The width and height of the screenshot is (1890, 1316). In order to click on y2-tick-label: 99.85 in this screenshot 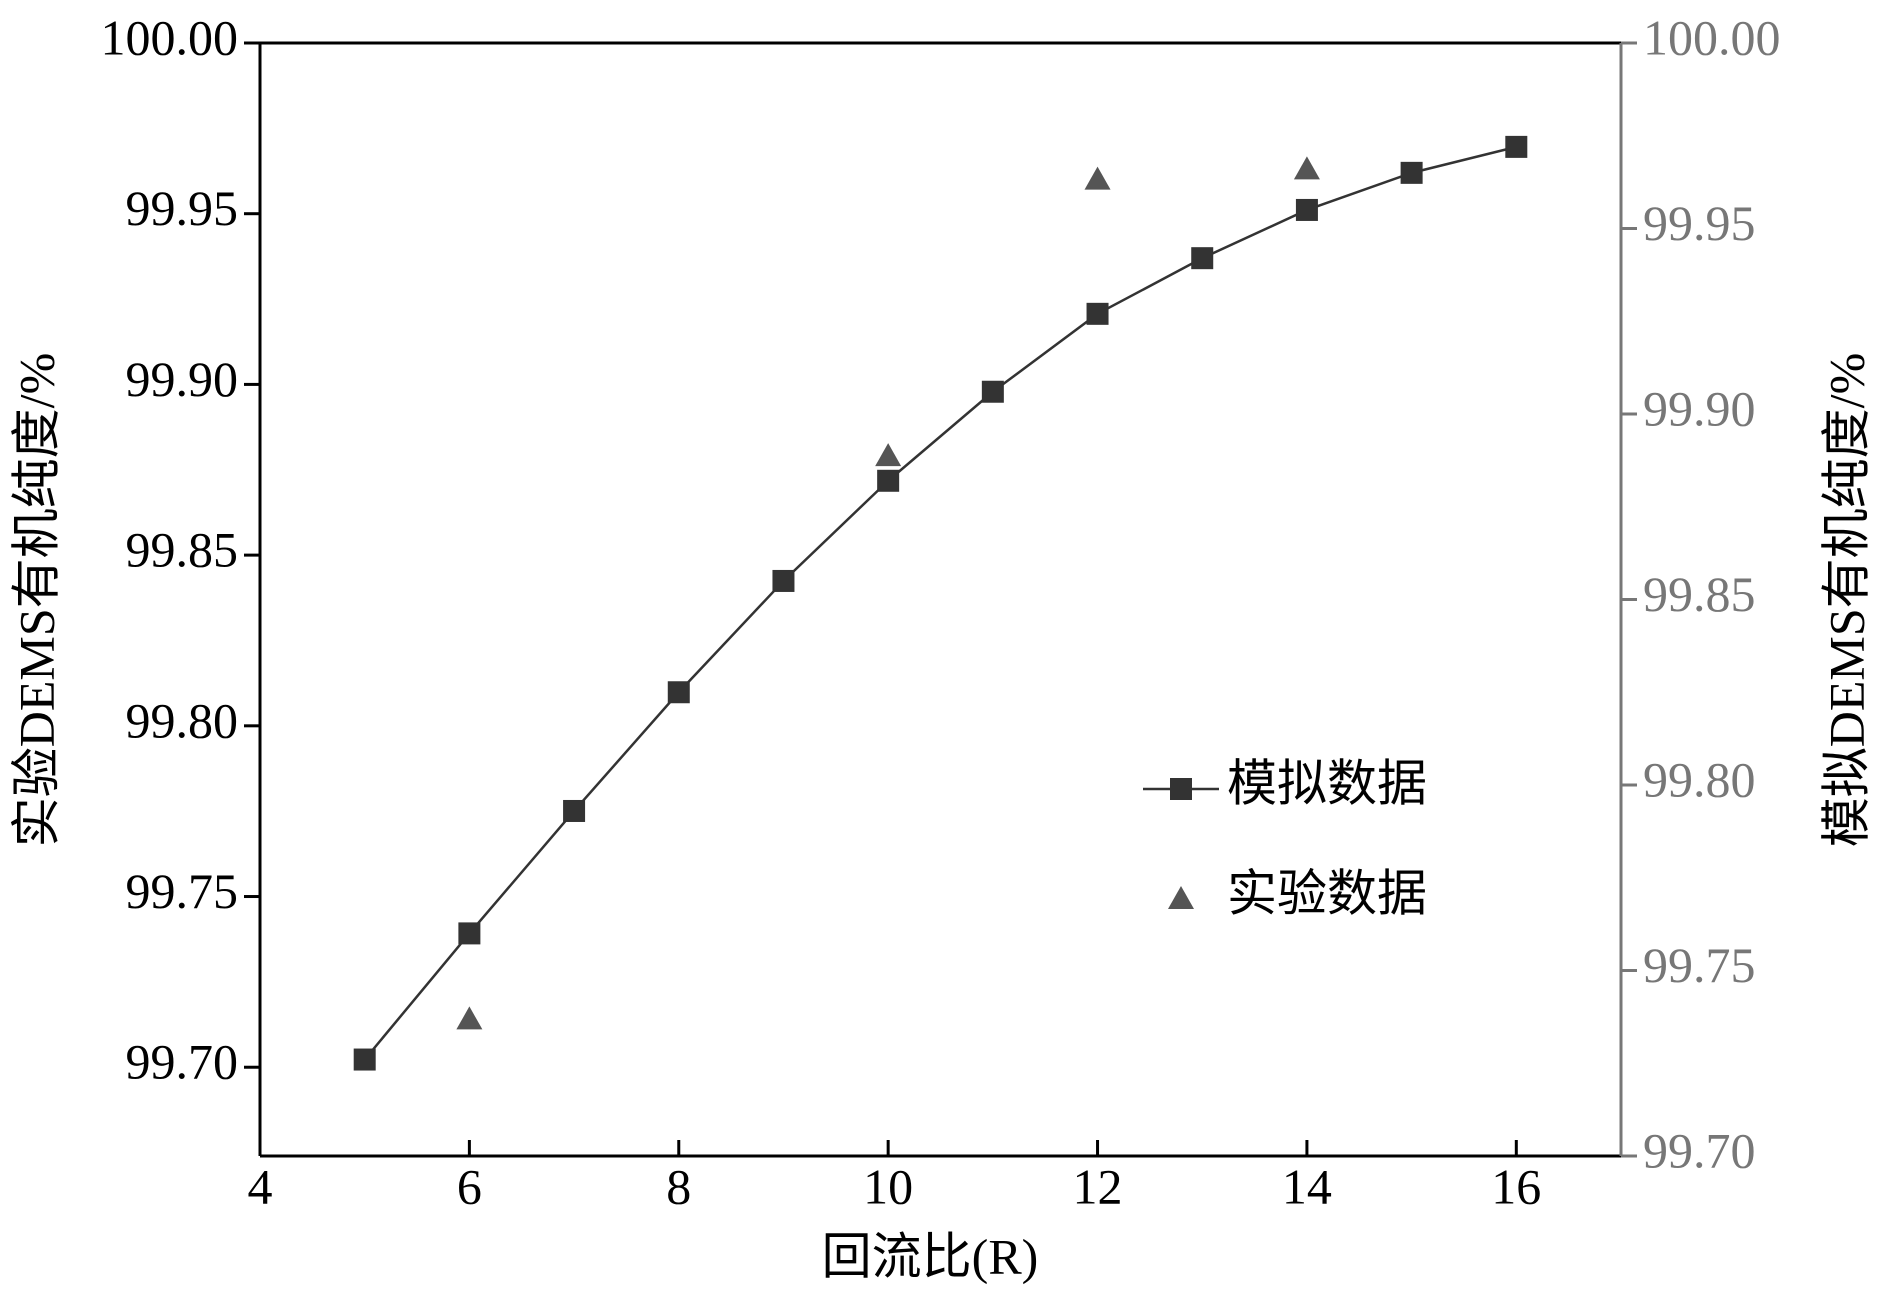, I will do `click(1699, 594)`.